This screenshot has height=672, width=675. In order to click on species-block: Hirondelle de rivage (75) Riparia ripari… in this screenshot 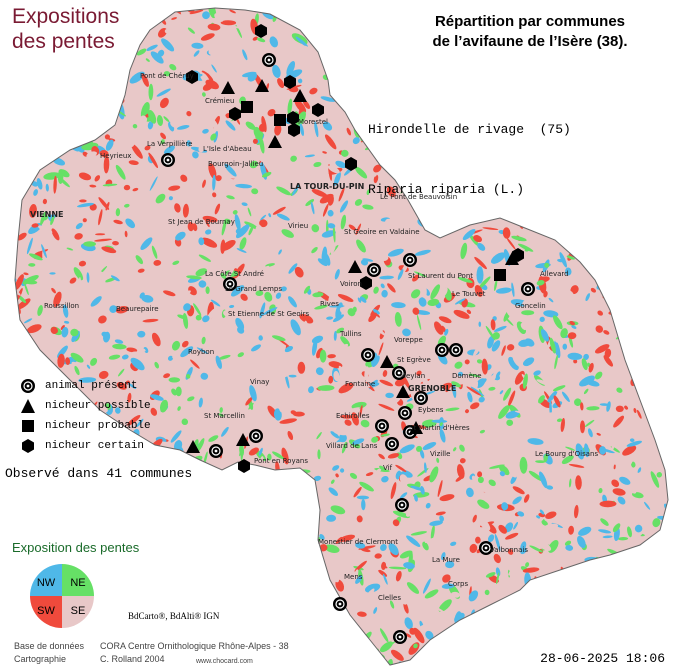, I will do `click(469, 150)`.